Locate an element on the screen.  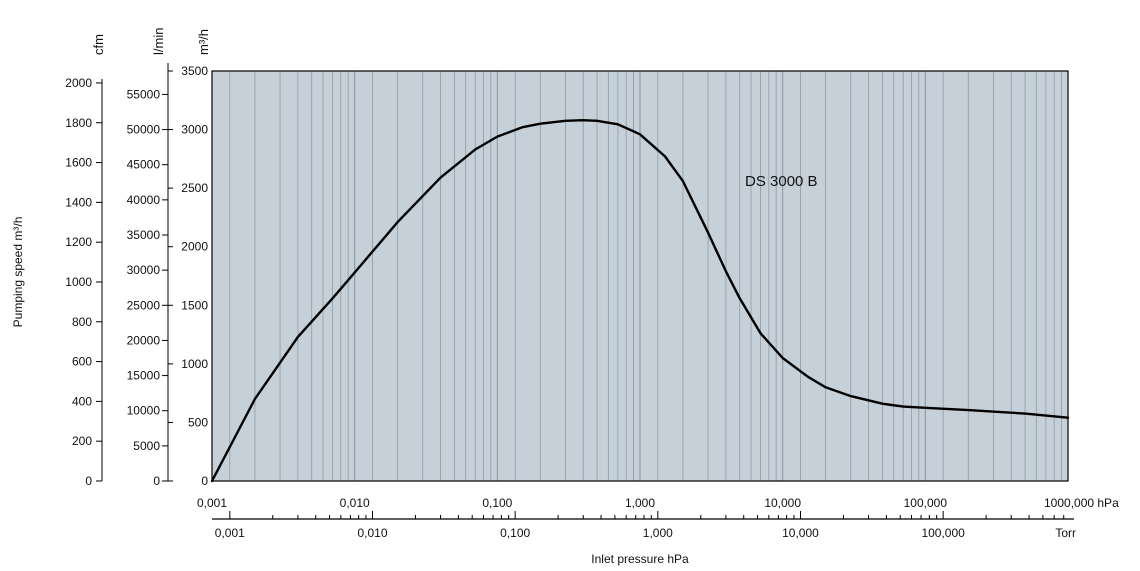
cfm-tick-label: 400 is located at coordinates (82, 401).